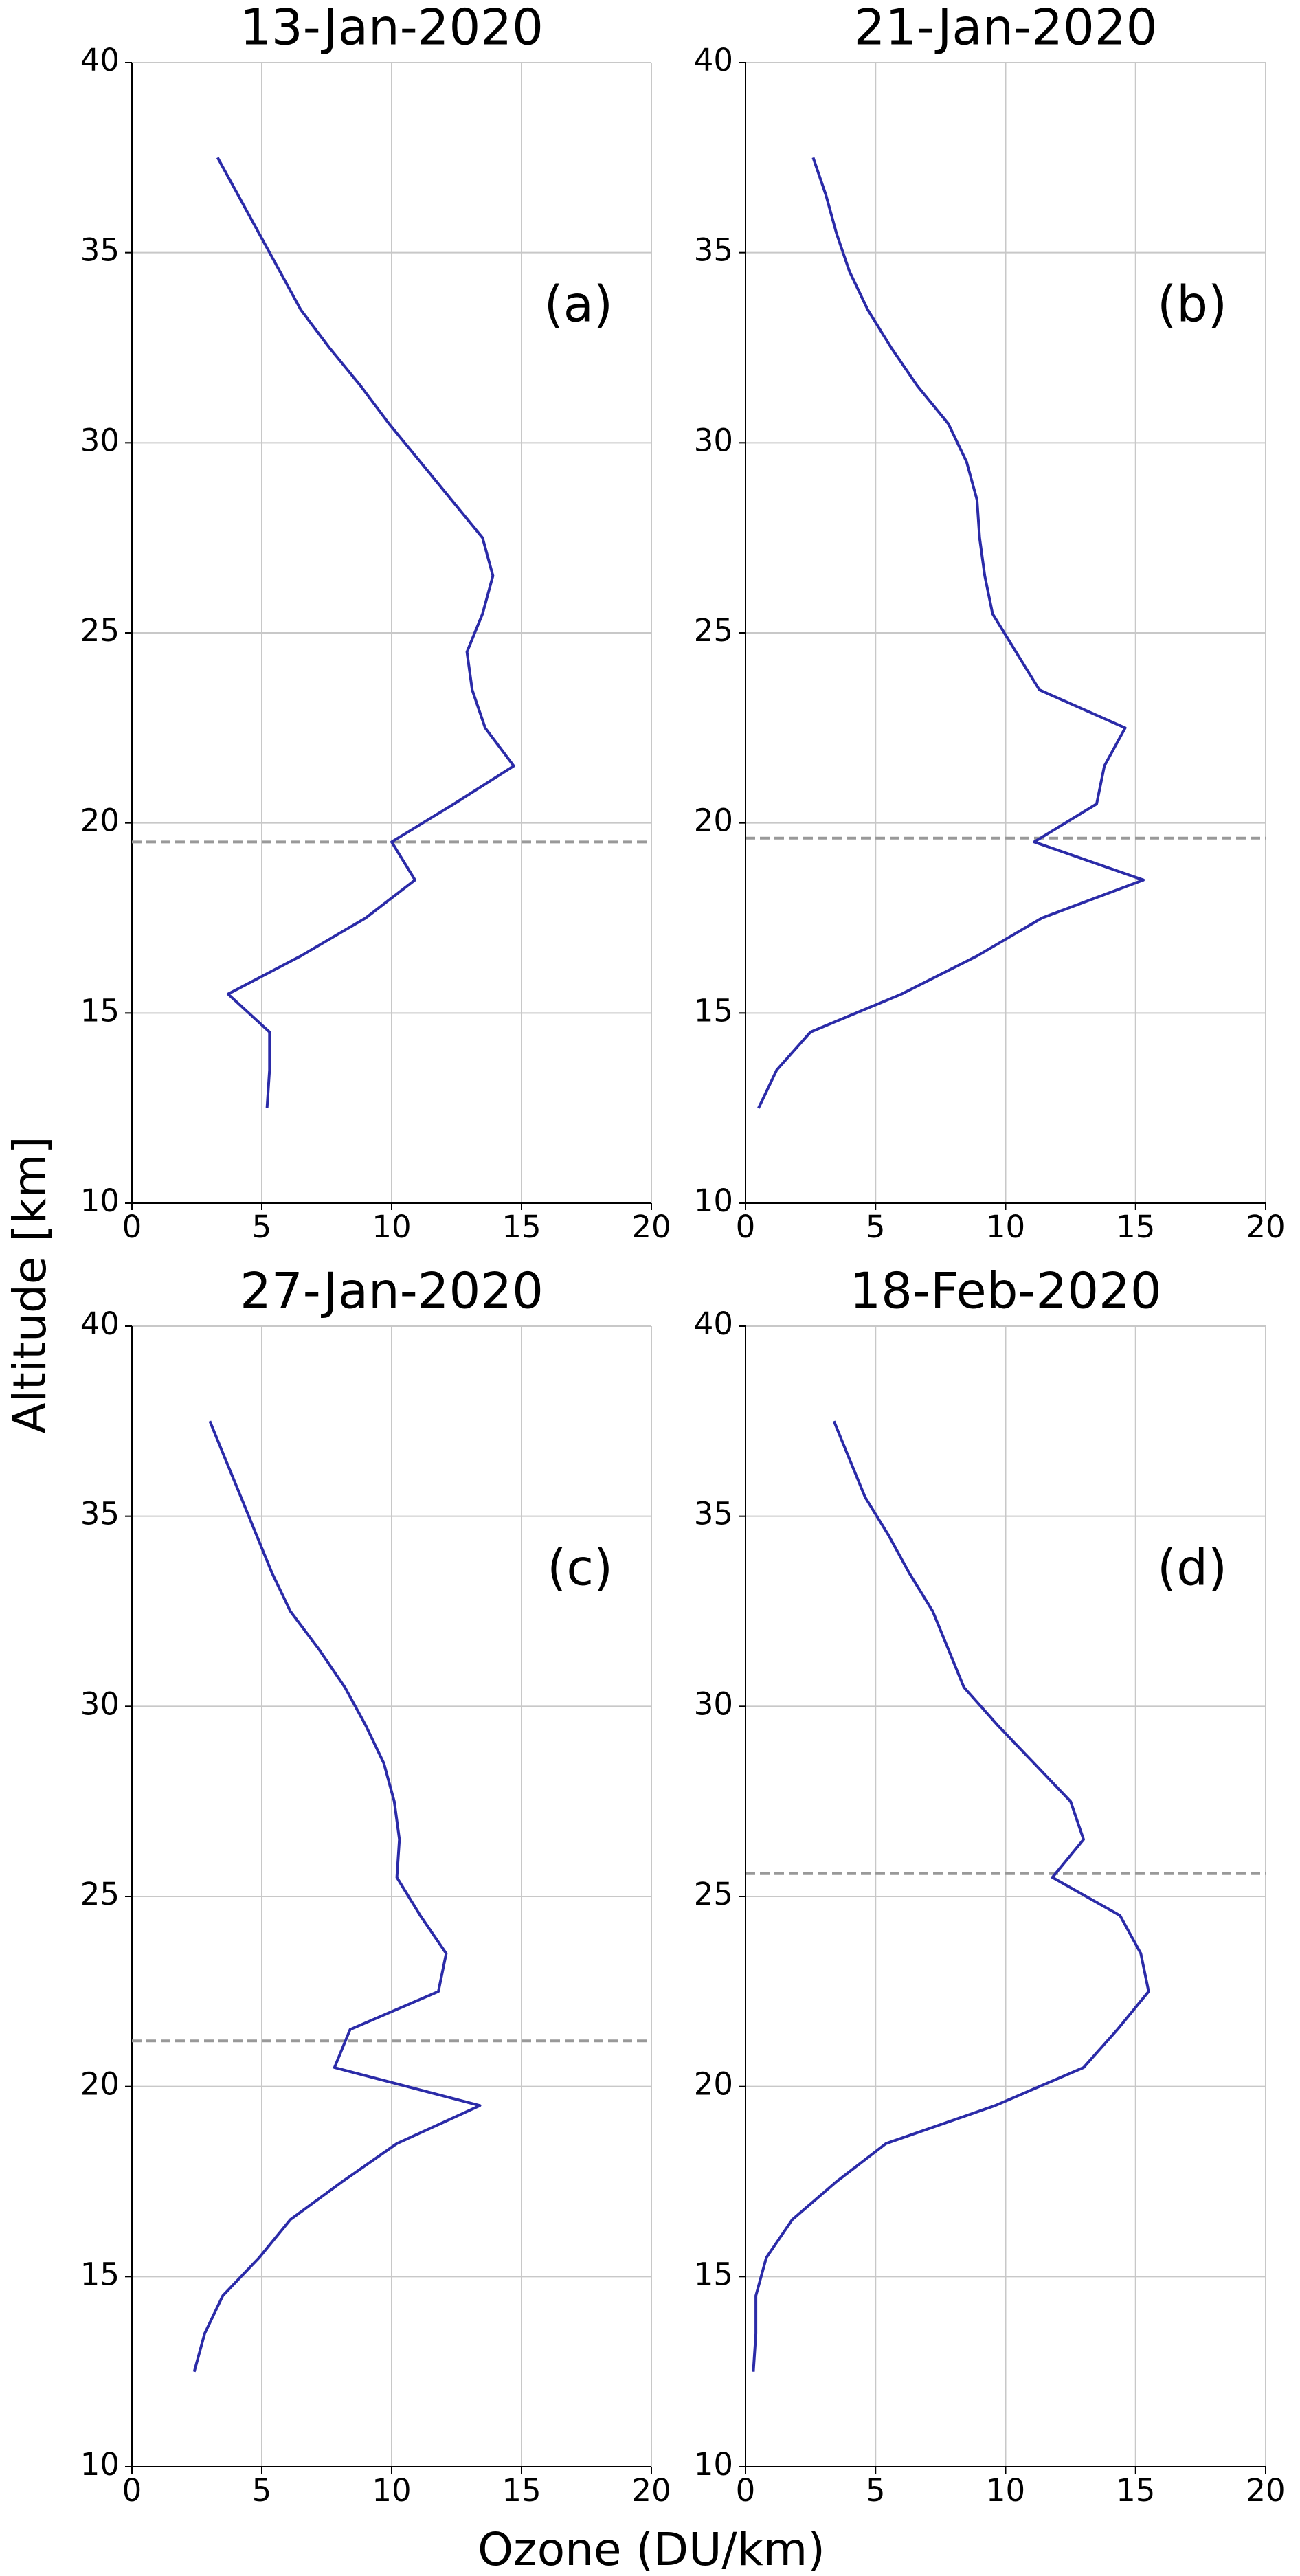  Describe the element at coordinates (1192, 304) in the screenshot. I see `panel-label: (b)` at that location.